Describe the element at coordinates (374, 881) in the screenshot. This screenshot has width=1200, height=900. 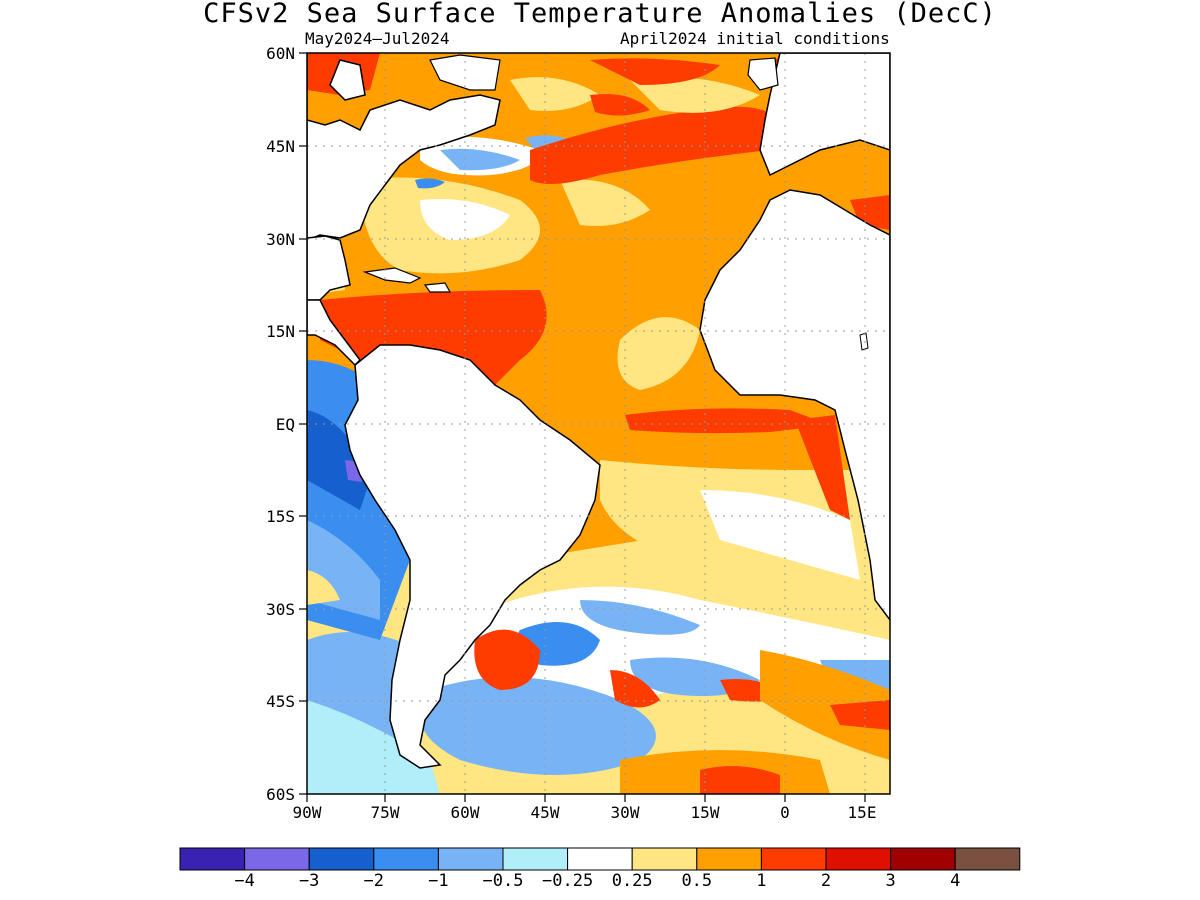
I see `colorbar-label-2: −2` at that location.